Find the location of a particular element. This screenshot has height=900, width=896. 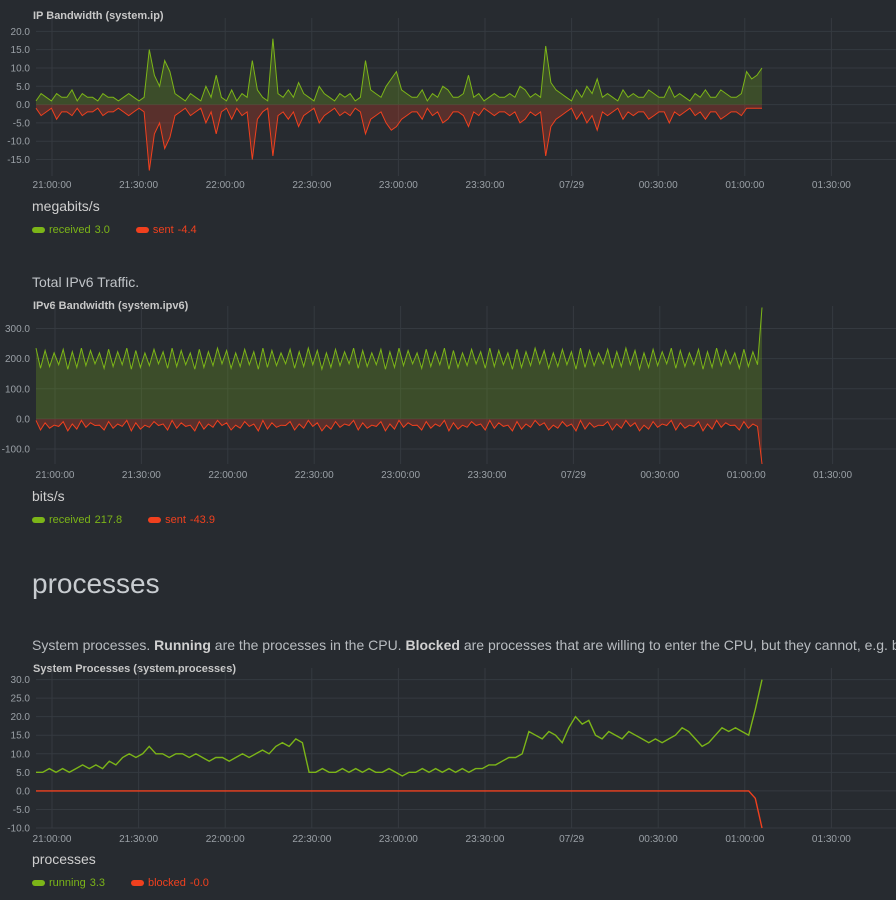

ipv6-legend: received 217.8 sent -43.9 is located at coordinates (123, 520).